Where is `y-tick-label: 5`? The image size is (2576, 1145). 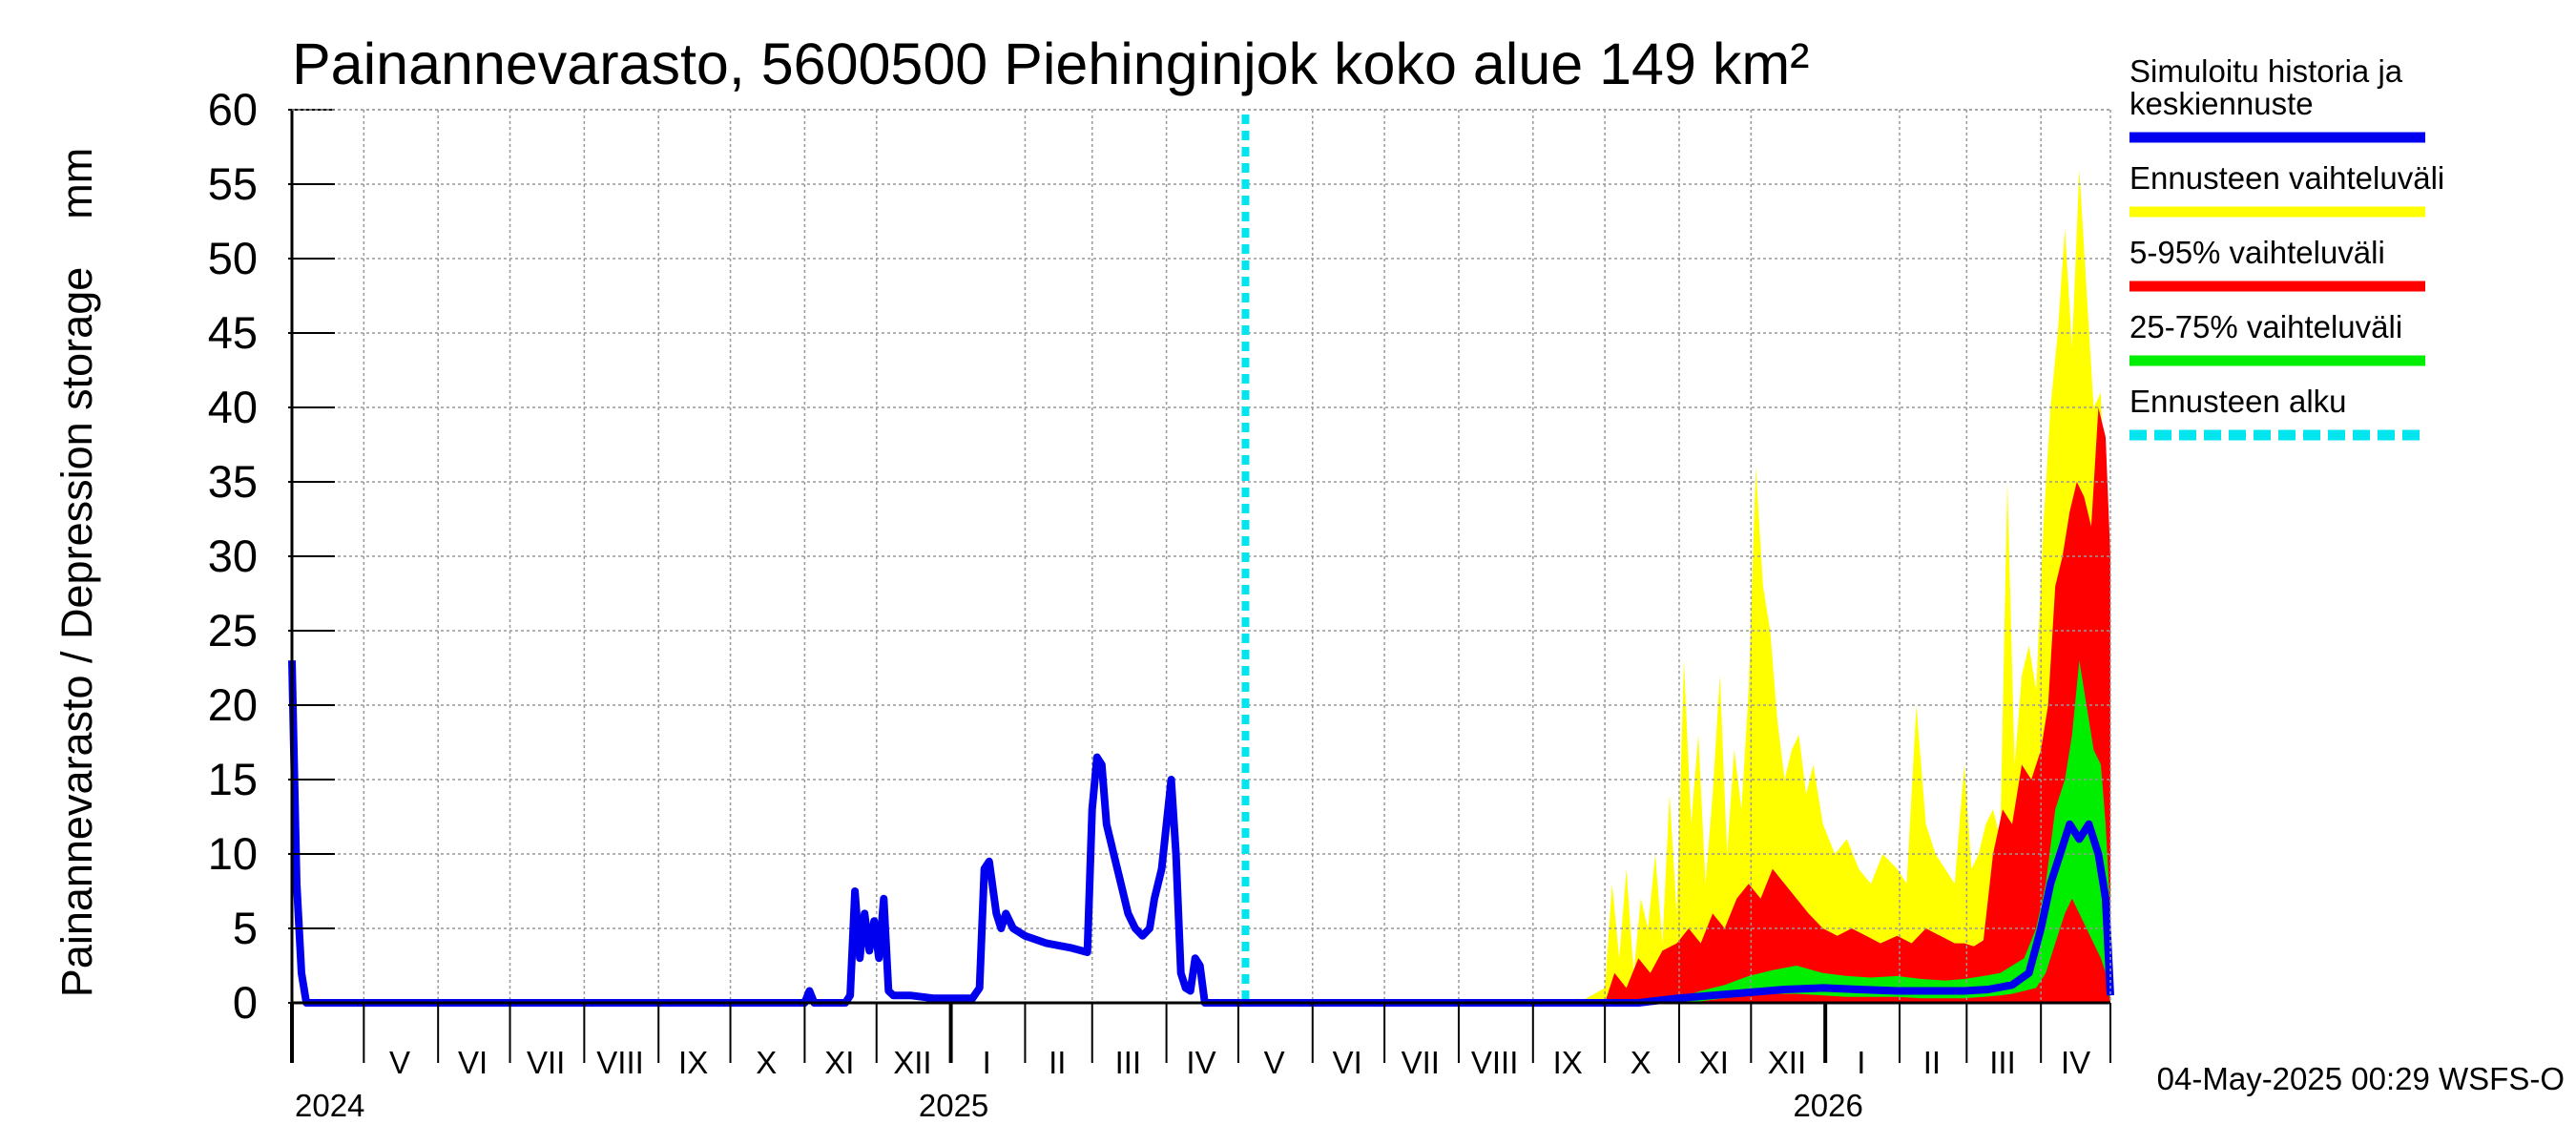 y-tick-label: 5 is located at coordinates (245, 928).